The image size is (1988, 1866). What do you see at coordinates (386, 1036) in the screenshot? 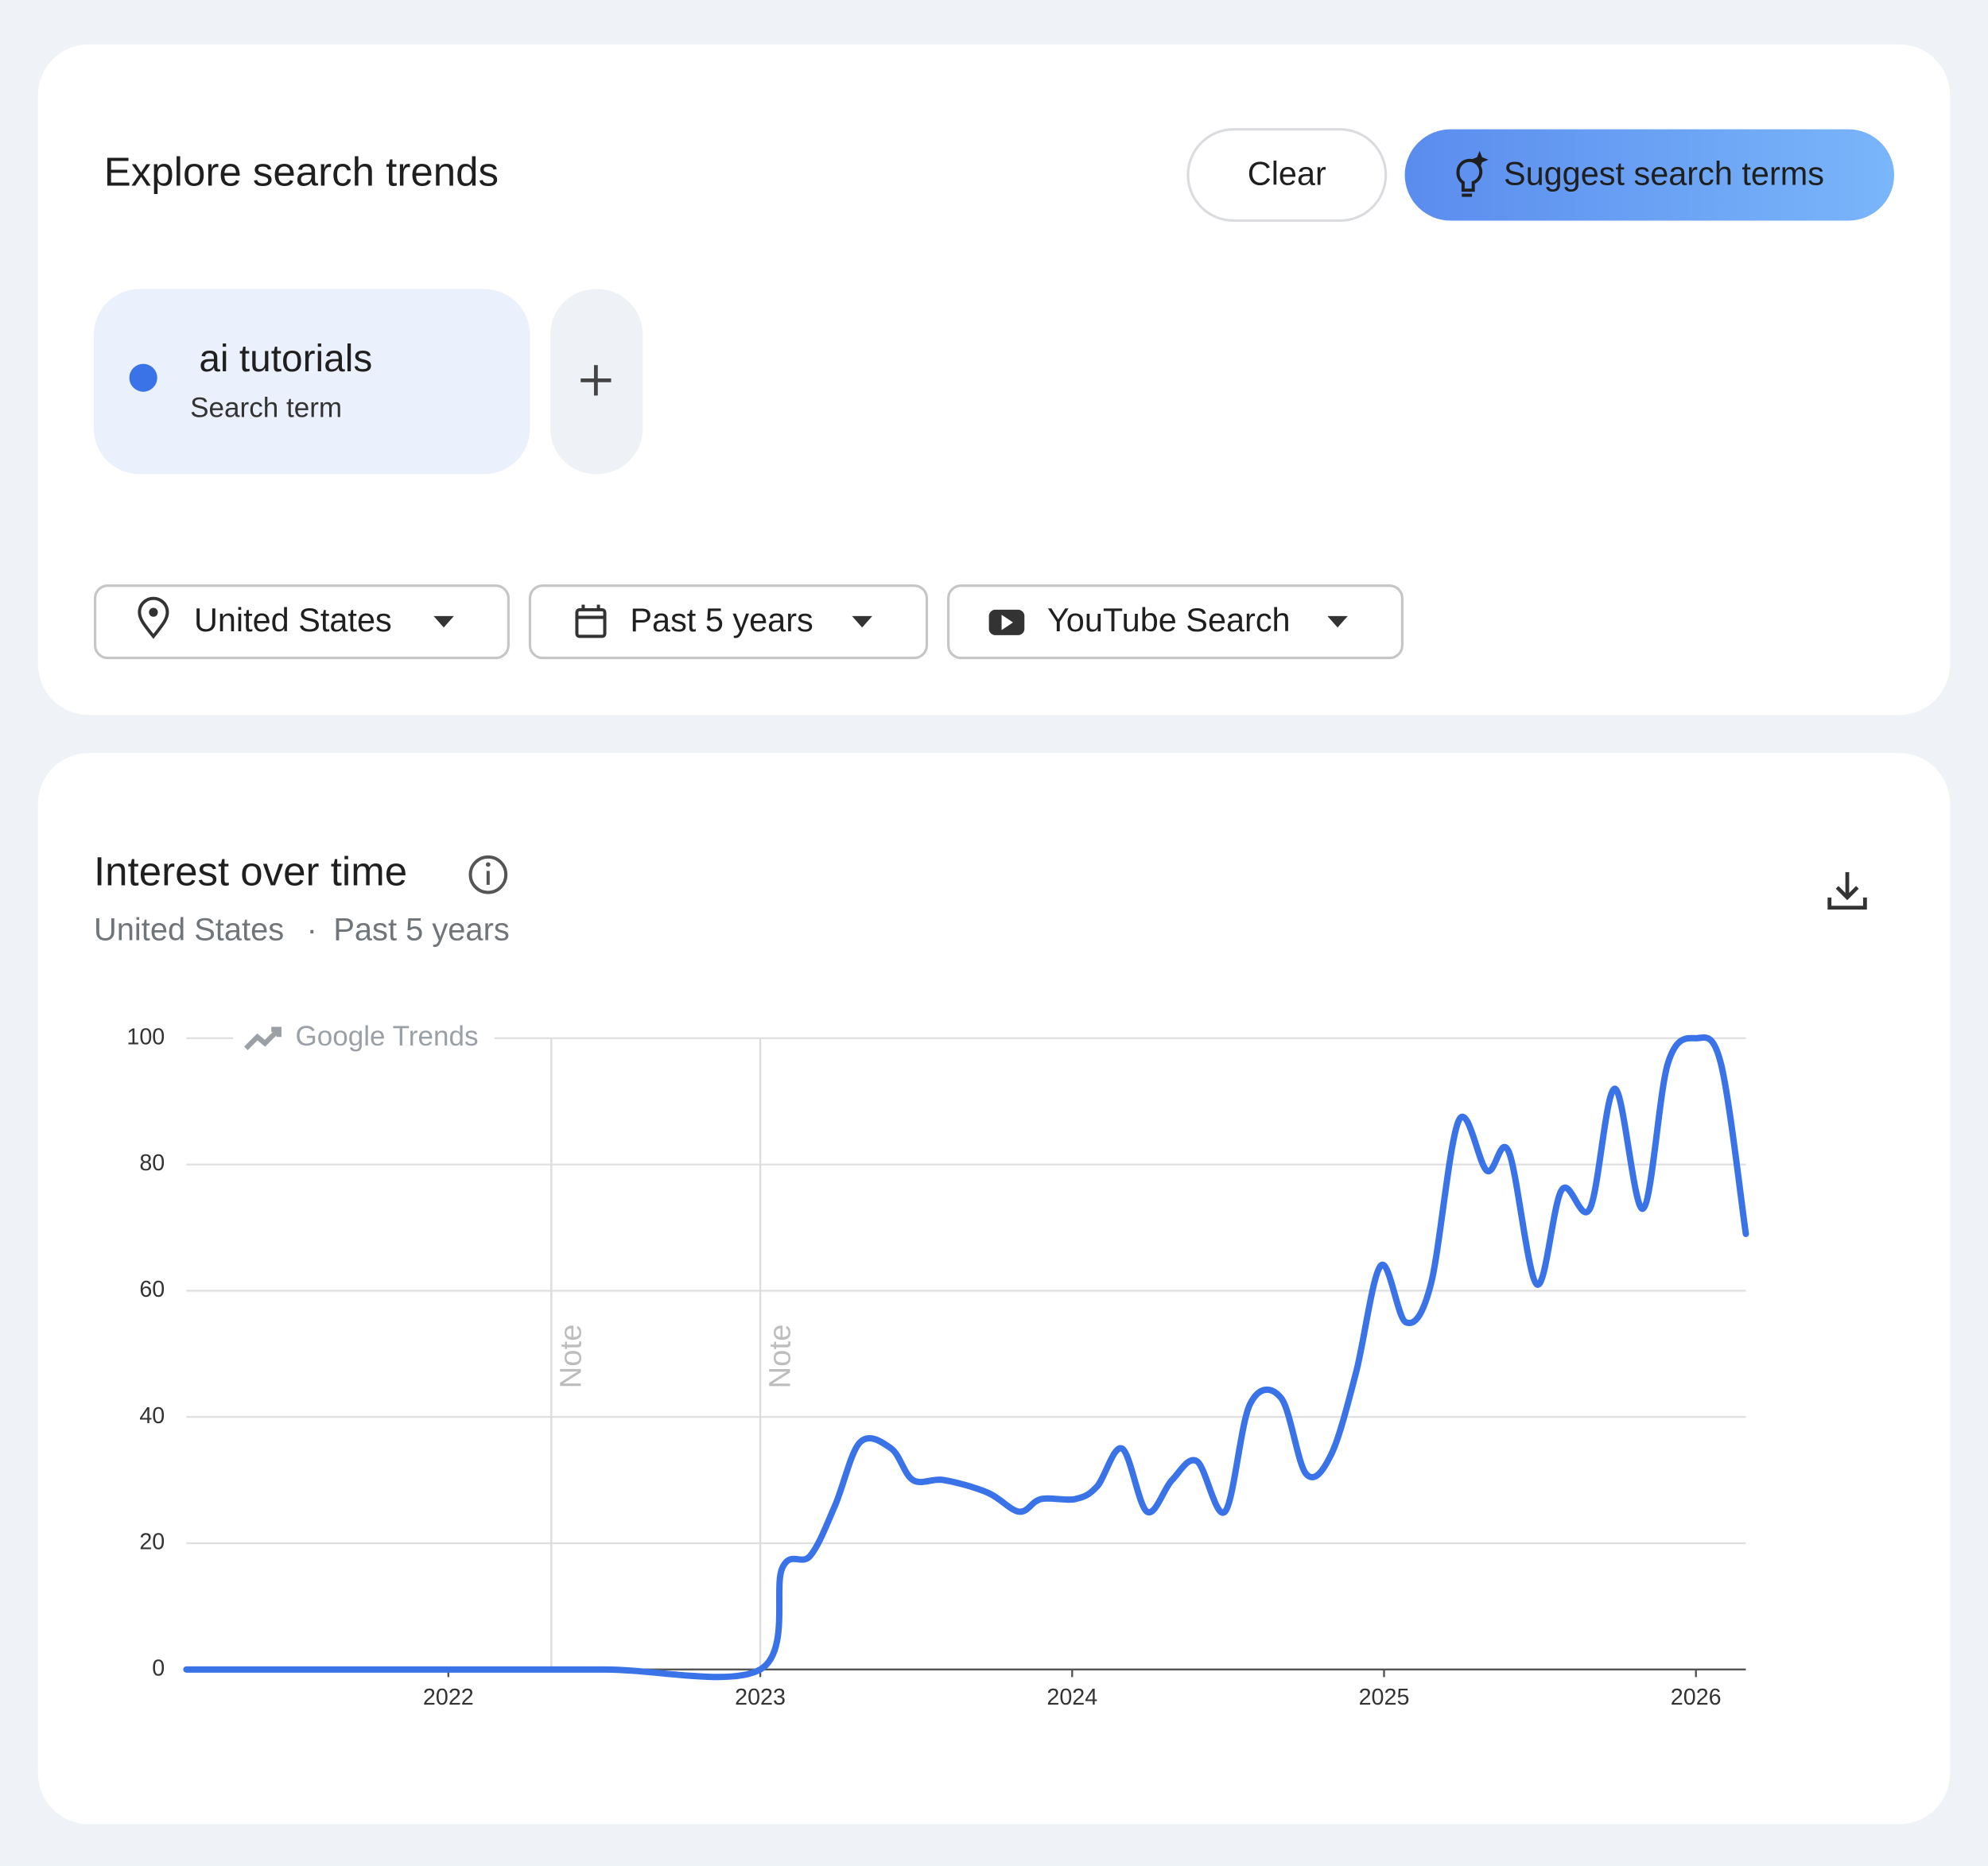
I see `watermark: Google Trends` at bounding box center [386, 1036].